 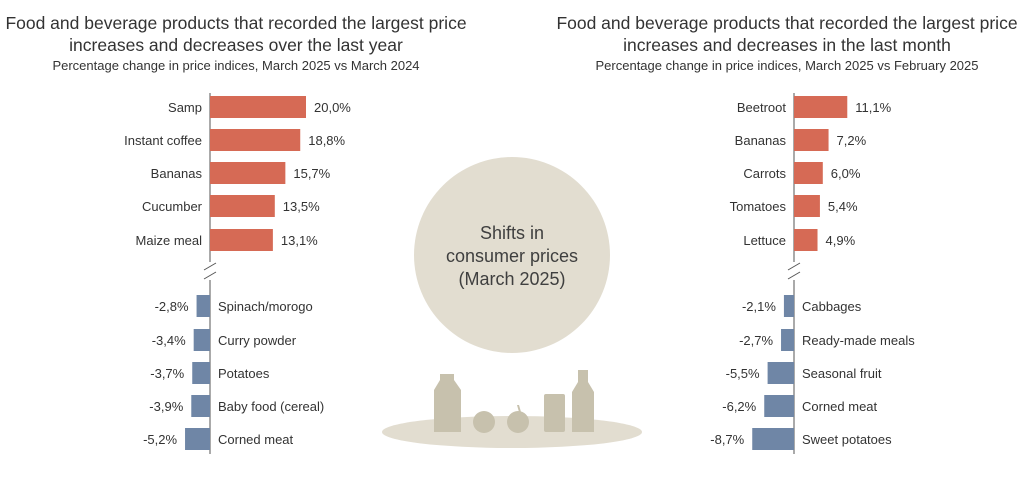 I want to click on tomato-icon, so click(x=484, y=422).